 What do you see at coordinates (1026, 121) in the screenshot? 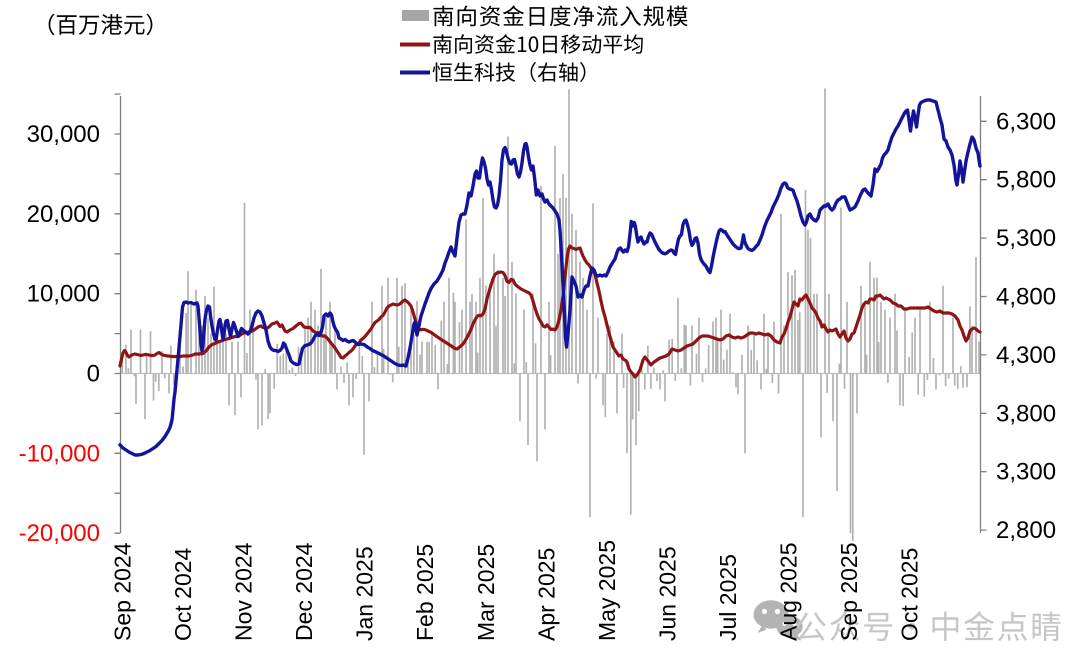
I see `svg-text: 6,300` at bounding box center [1026, 121].